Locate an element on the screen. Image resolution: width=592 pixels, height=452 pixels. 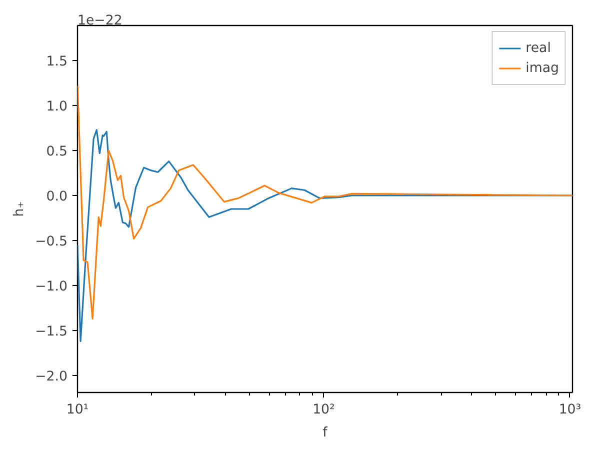
y-tick-label: 1.5 is located at coordinates (57, 62).